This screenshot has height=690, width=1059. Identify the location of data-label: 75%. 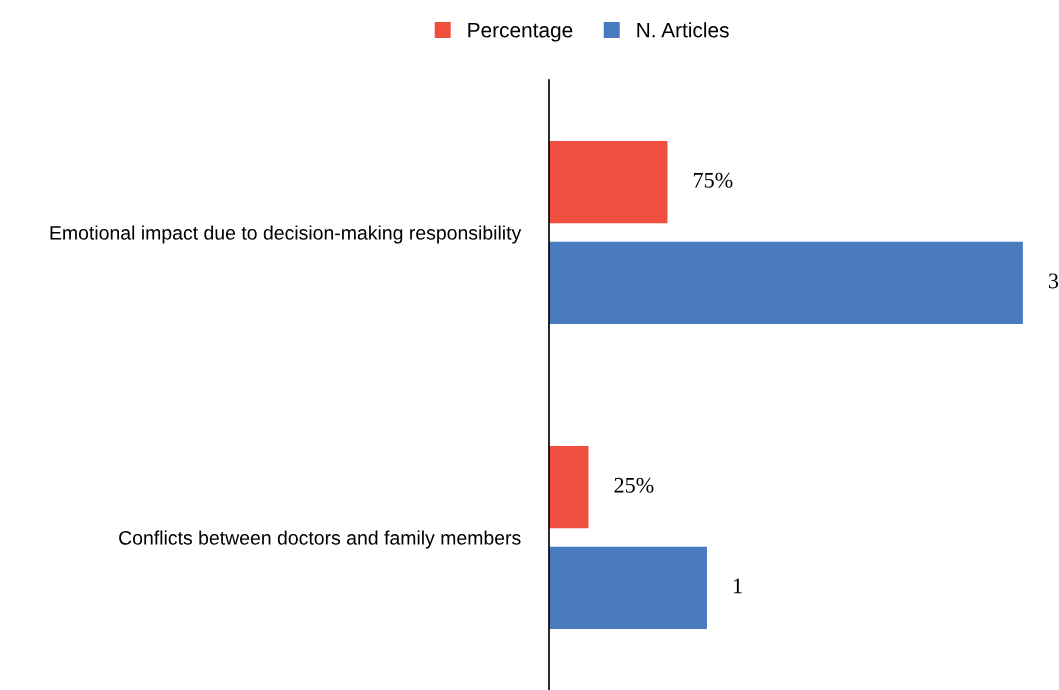
(713, 180).